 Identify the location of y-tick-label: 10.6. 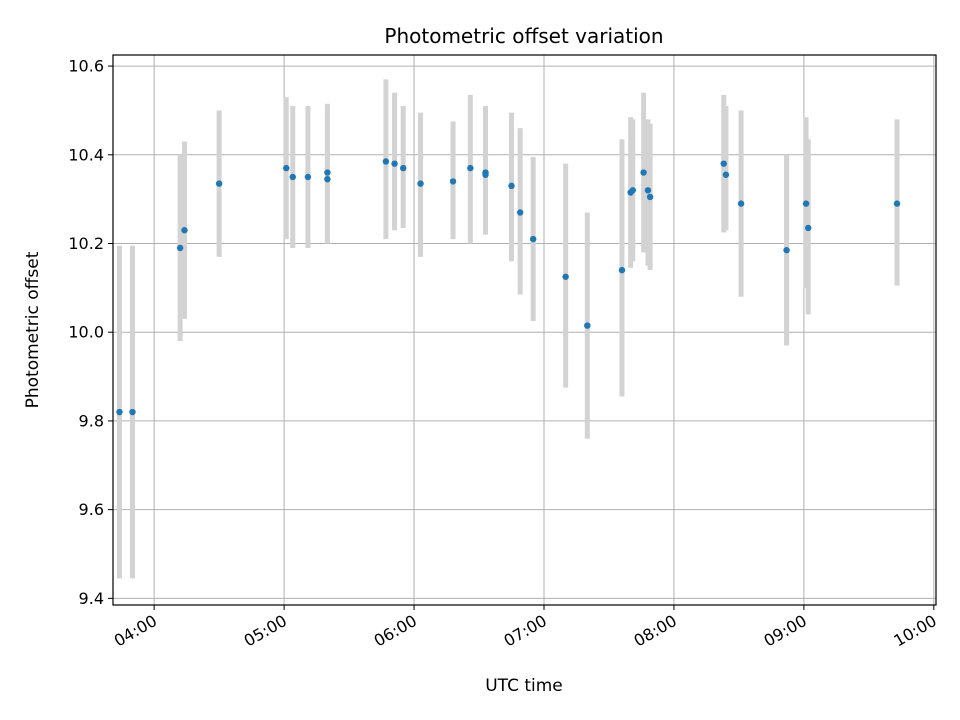
(86, 66).